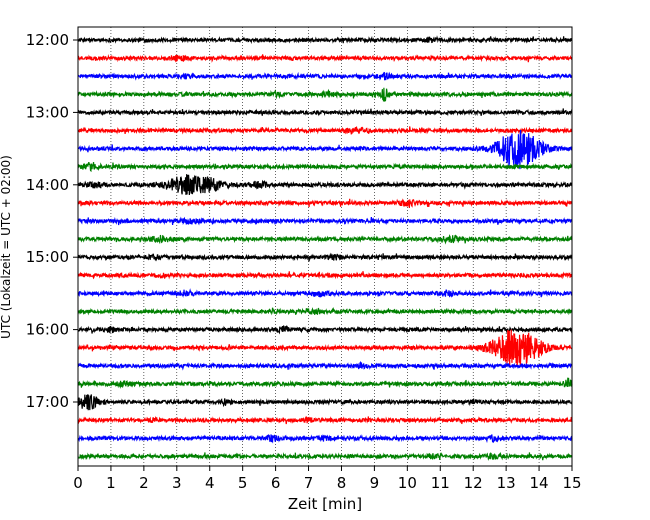  What do you see at coordinates (342, 483) in the screenshot?
I see `x-tick-label: 8` at bounding box center [342, 483].